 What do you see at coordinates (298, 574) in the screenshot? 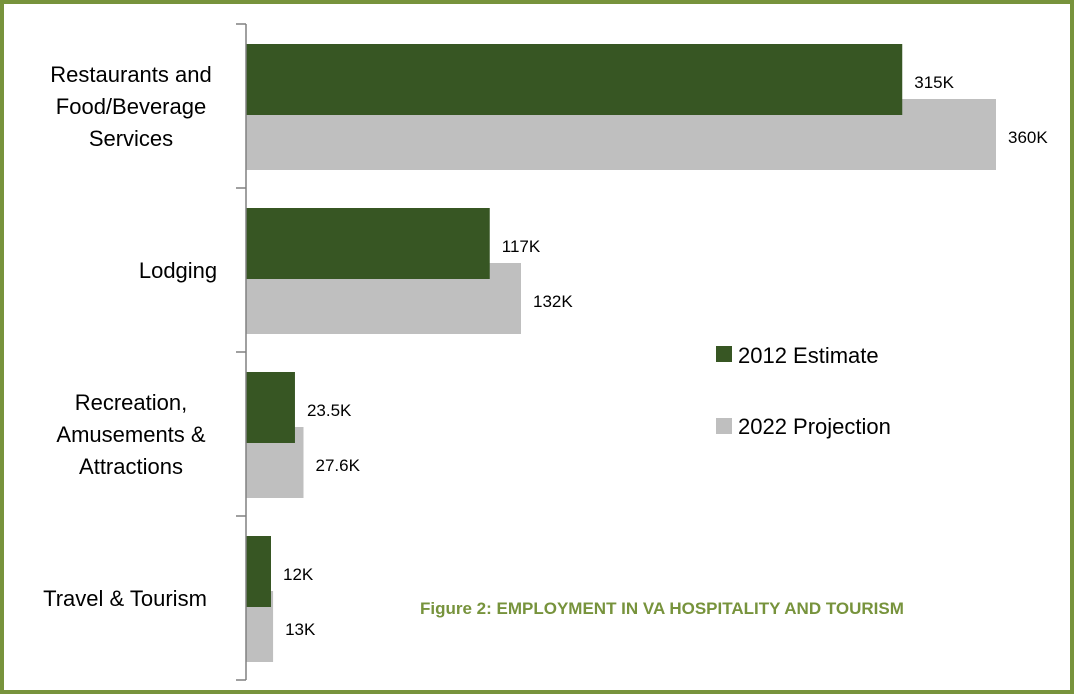
I see `value-label-2012-3: 12K` at bounding box center [298, 574].